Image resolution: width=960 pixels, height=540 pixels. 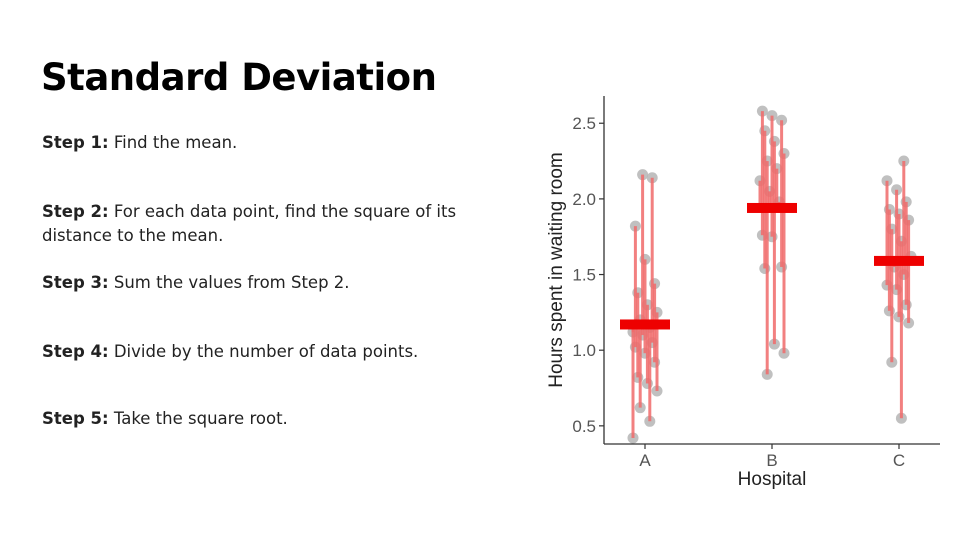 What do you see at coordinates (262, 143) in the screenshot?
I see `step-1: Step 1: Find the mean.` at bounding box center [262, 143].